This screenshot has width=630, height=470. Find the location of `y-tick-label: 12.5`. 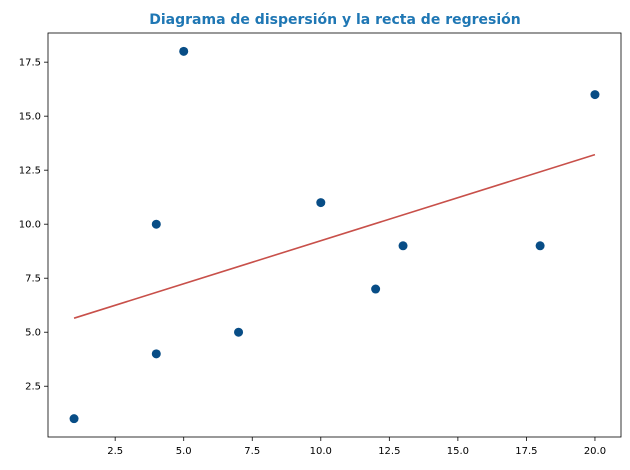

y-tick-label: 12.5 is located at coordinates (30, 171).